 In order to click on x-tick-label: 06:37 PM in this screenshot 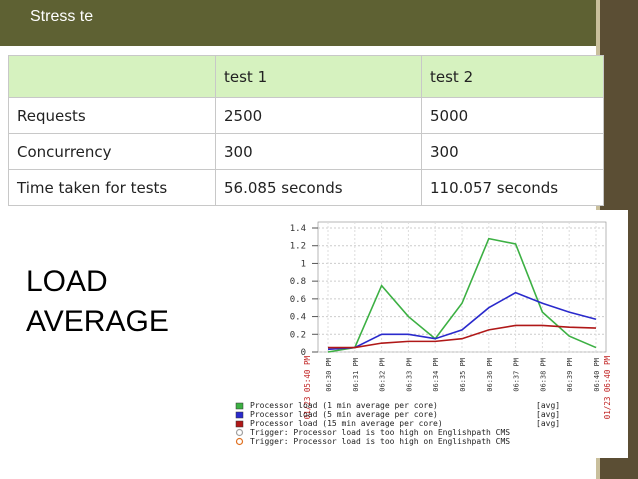, I will do `click(517, 375)`.